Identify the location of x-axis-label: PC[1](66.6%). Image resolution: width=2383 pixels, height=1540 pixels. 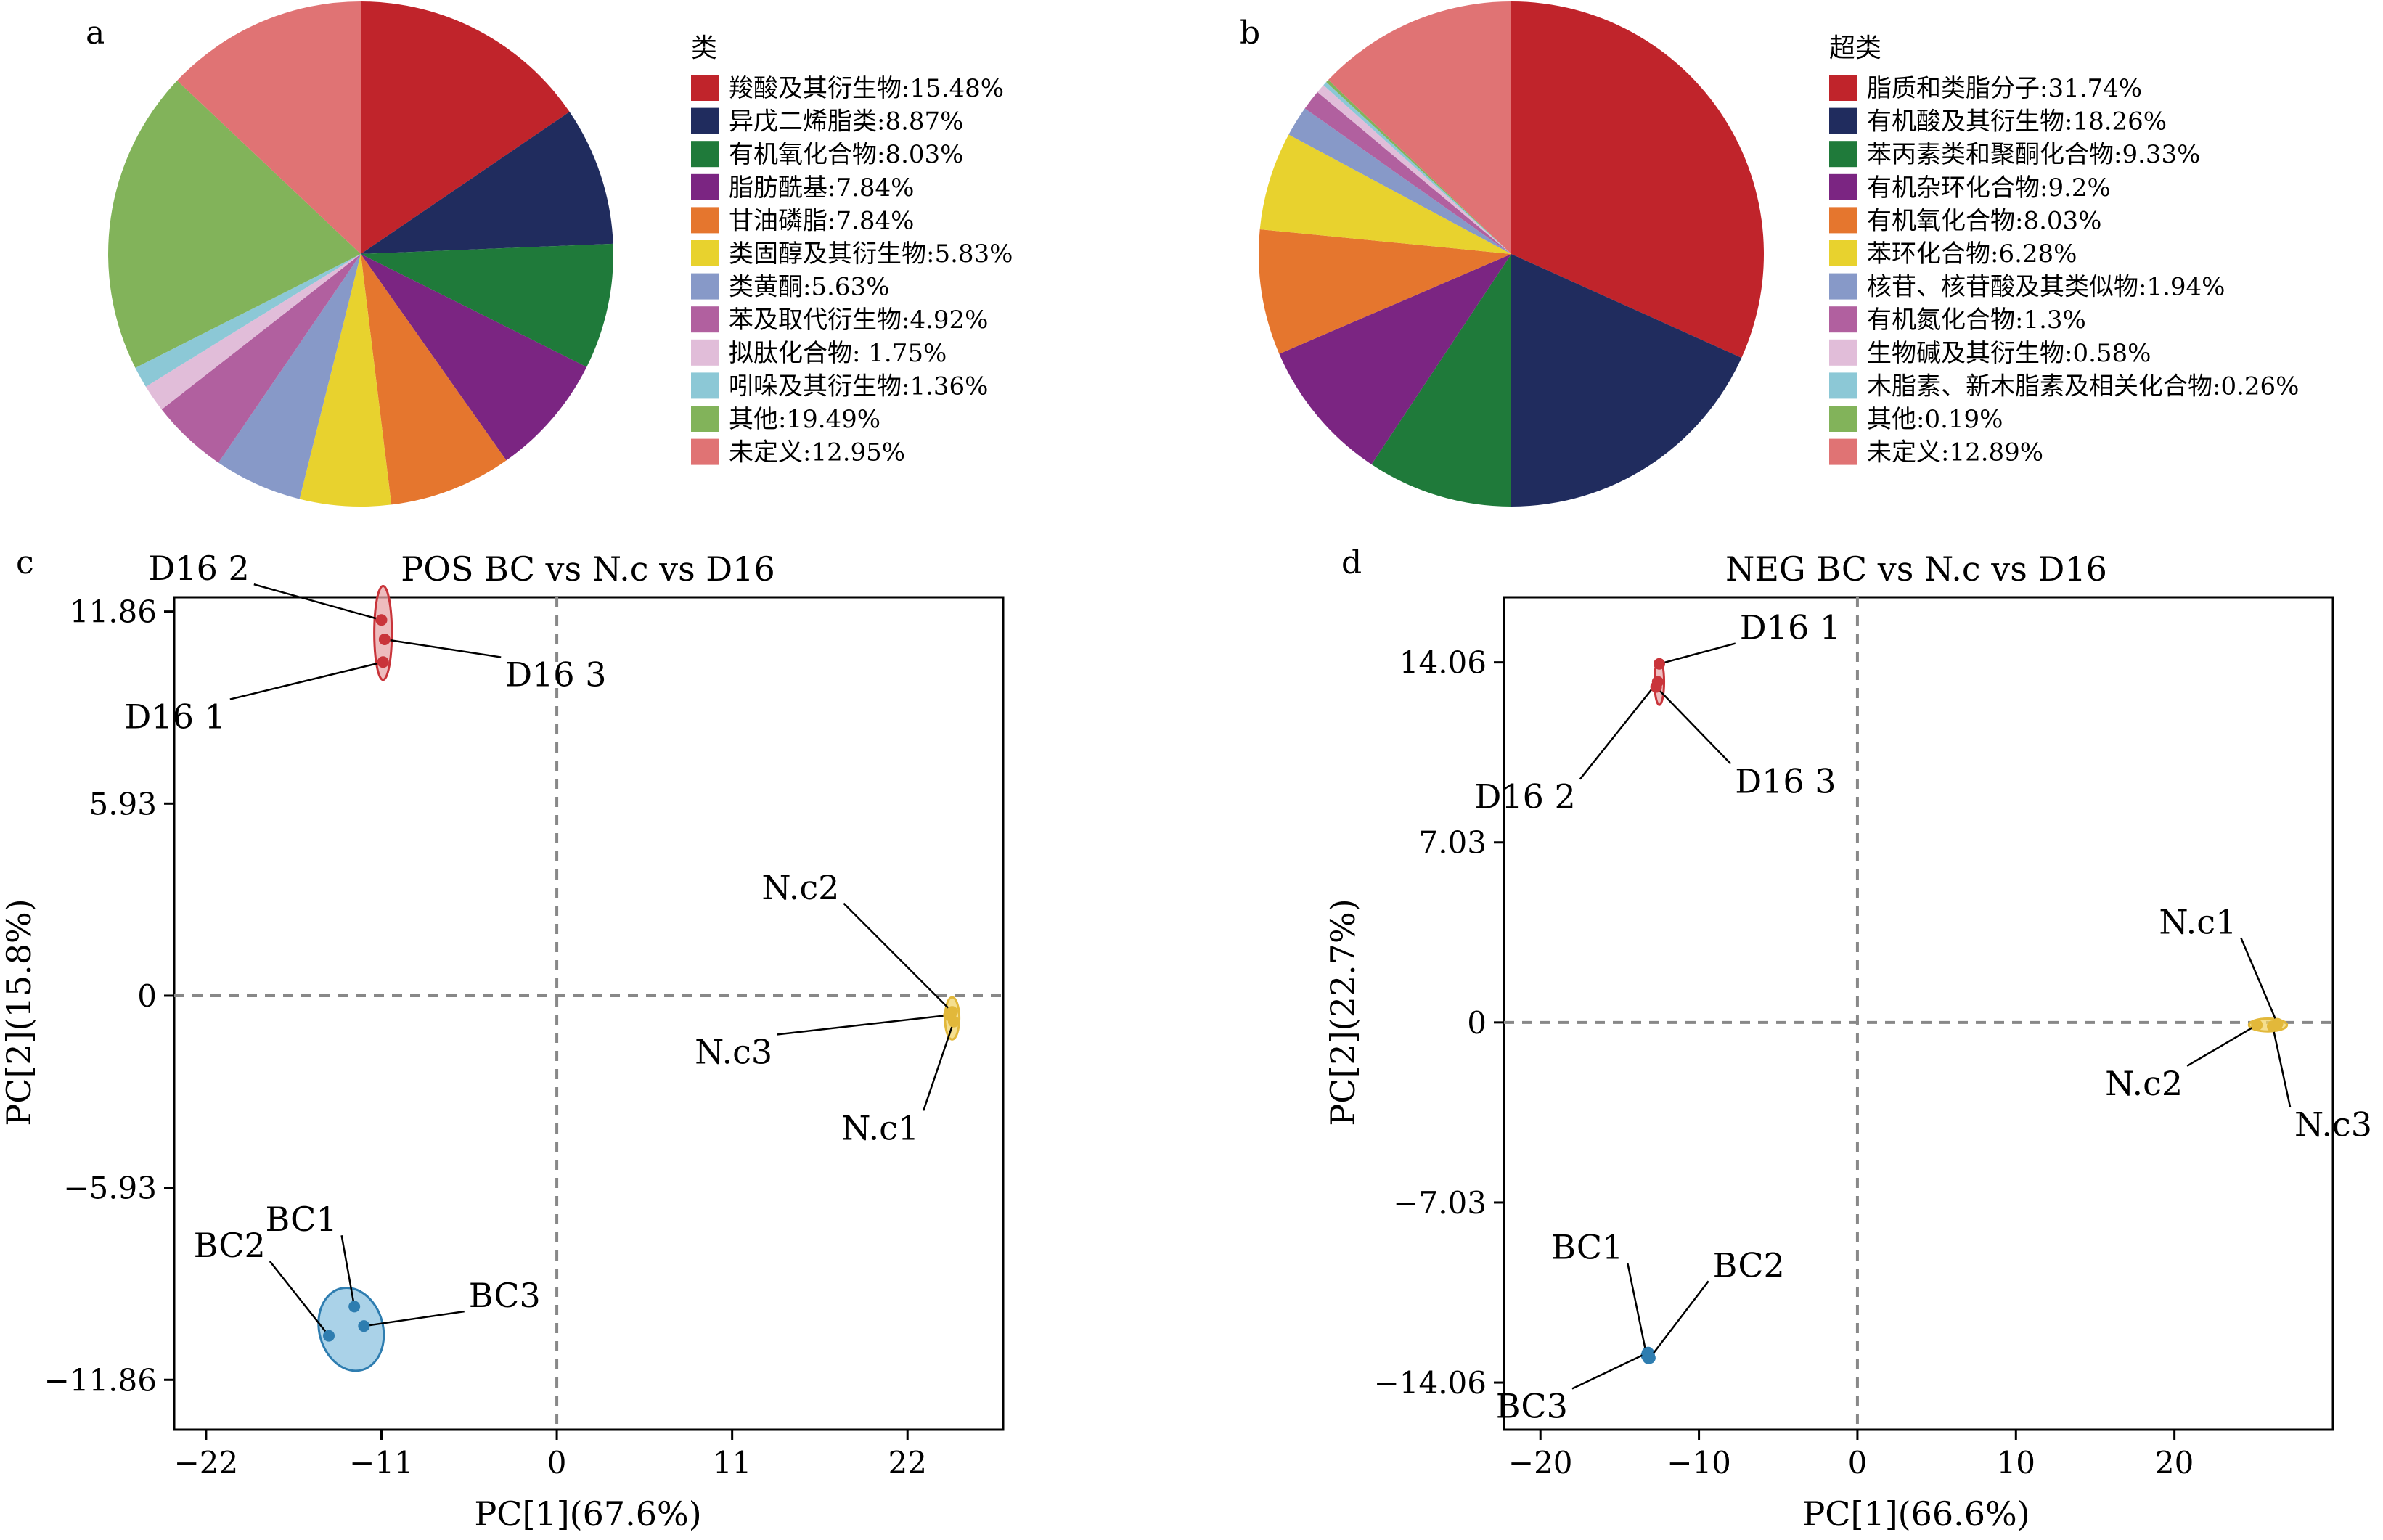
(1916, 1514).